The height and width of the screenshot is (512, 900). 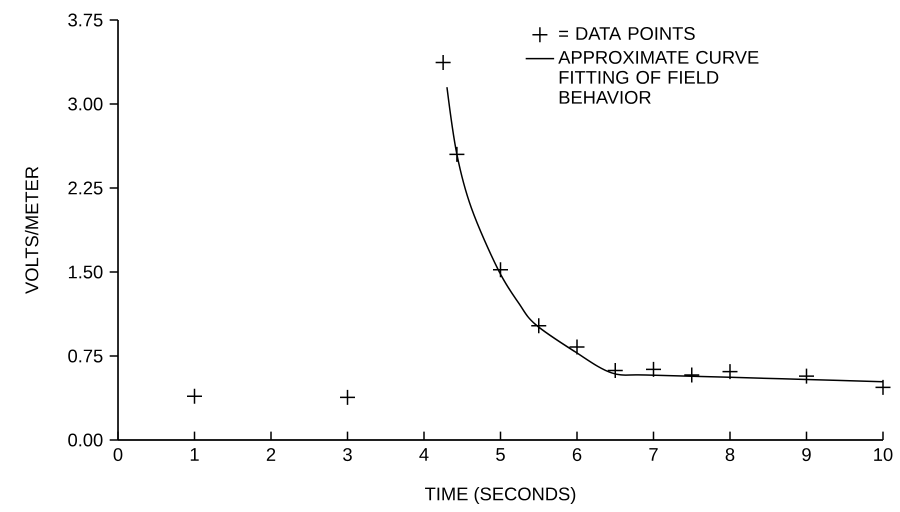 What do you see at coordinates (347, 455) in the screenshot?
I see `x-tick-label: 3` at bounding box center [347, 455].